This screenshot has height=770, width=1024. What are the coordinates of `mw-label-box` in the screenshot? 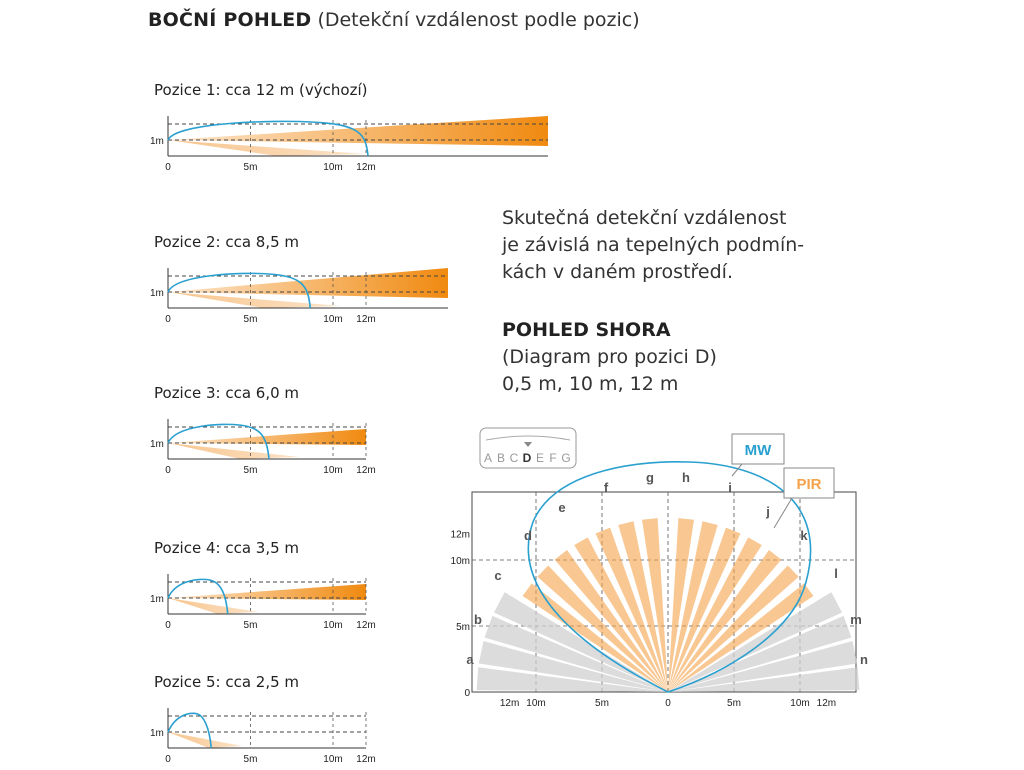 It's located at (758, 449).